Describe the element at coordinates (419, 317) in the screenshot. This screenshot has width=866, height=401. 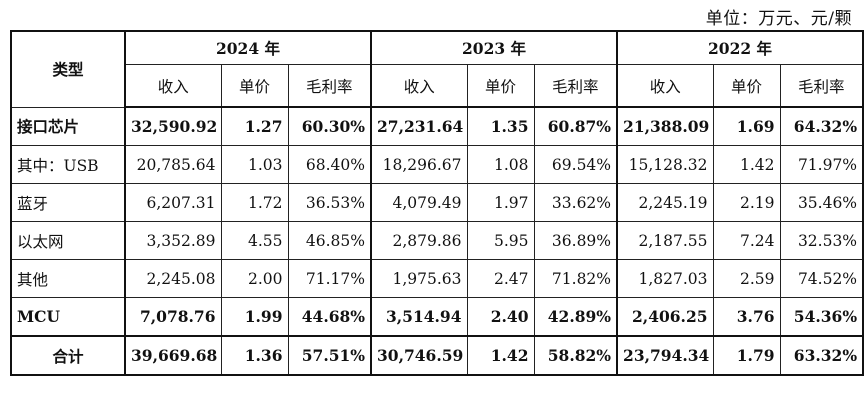
I see `table-cell: 3,514.94` at that location.